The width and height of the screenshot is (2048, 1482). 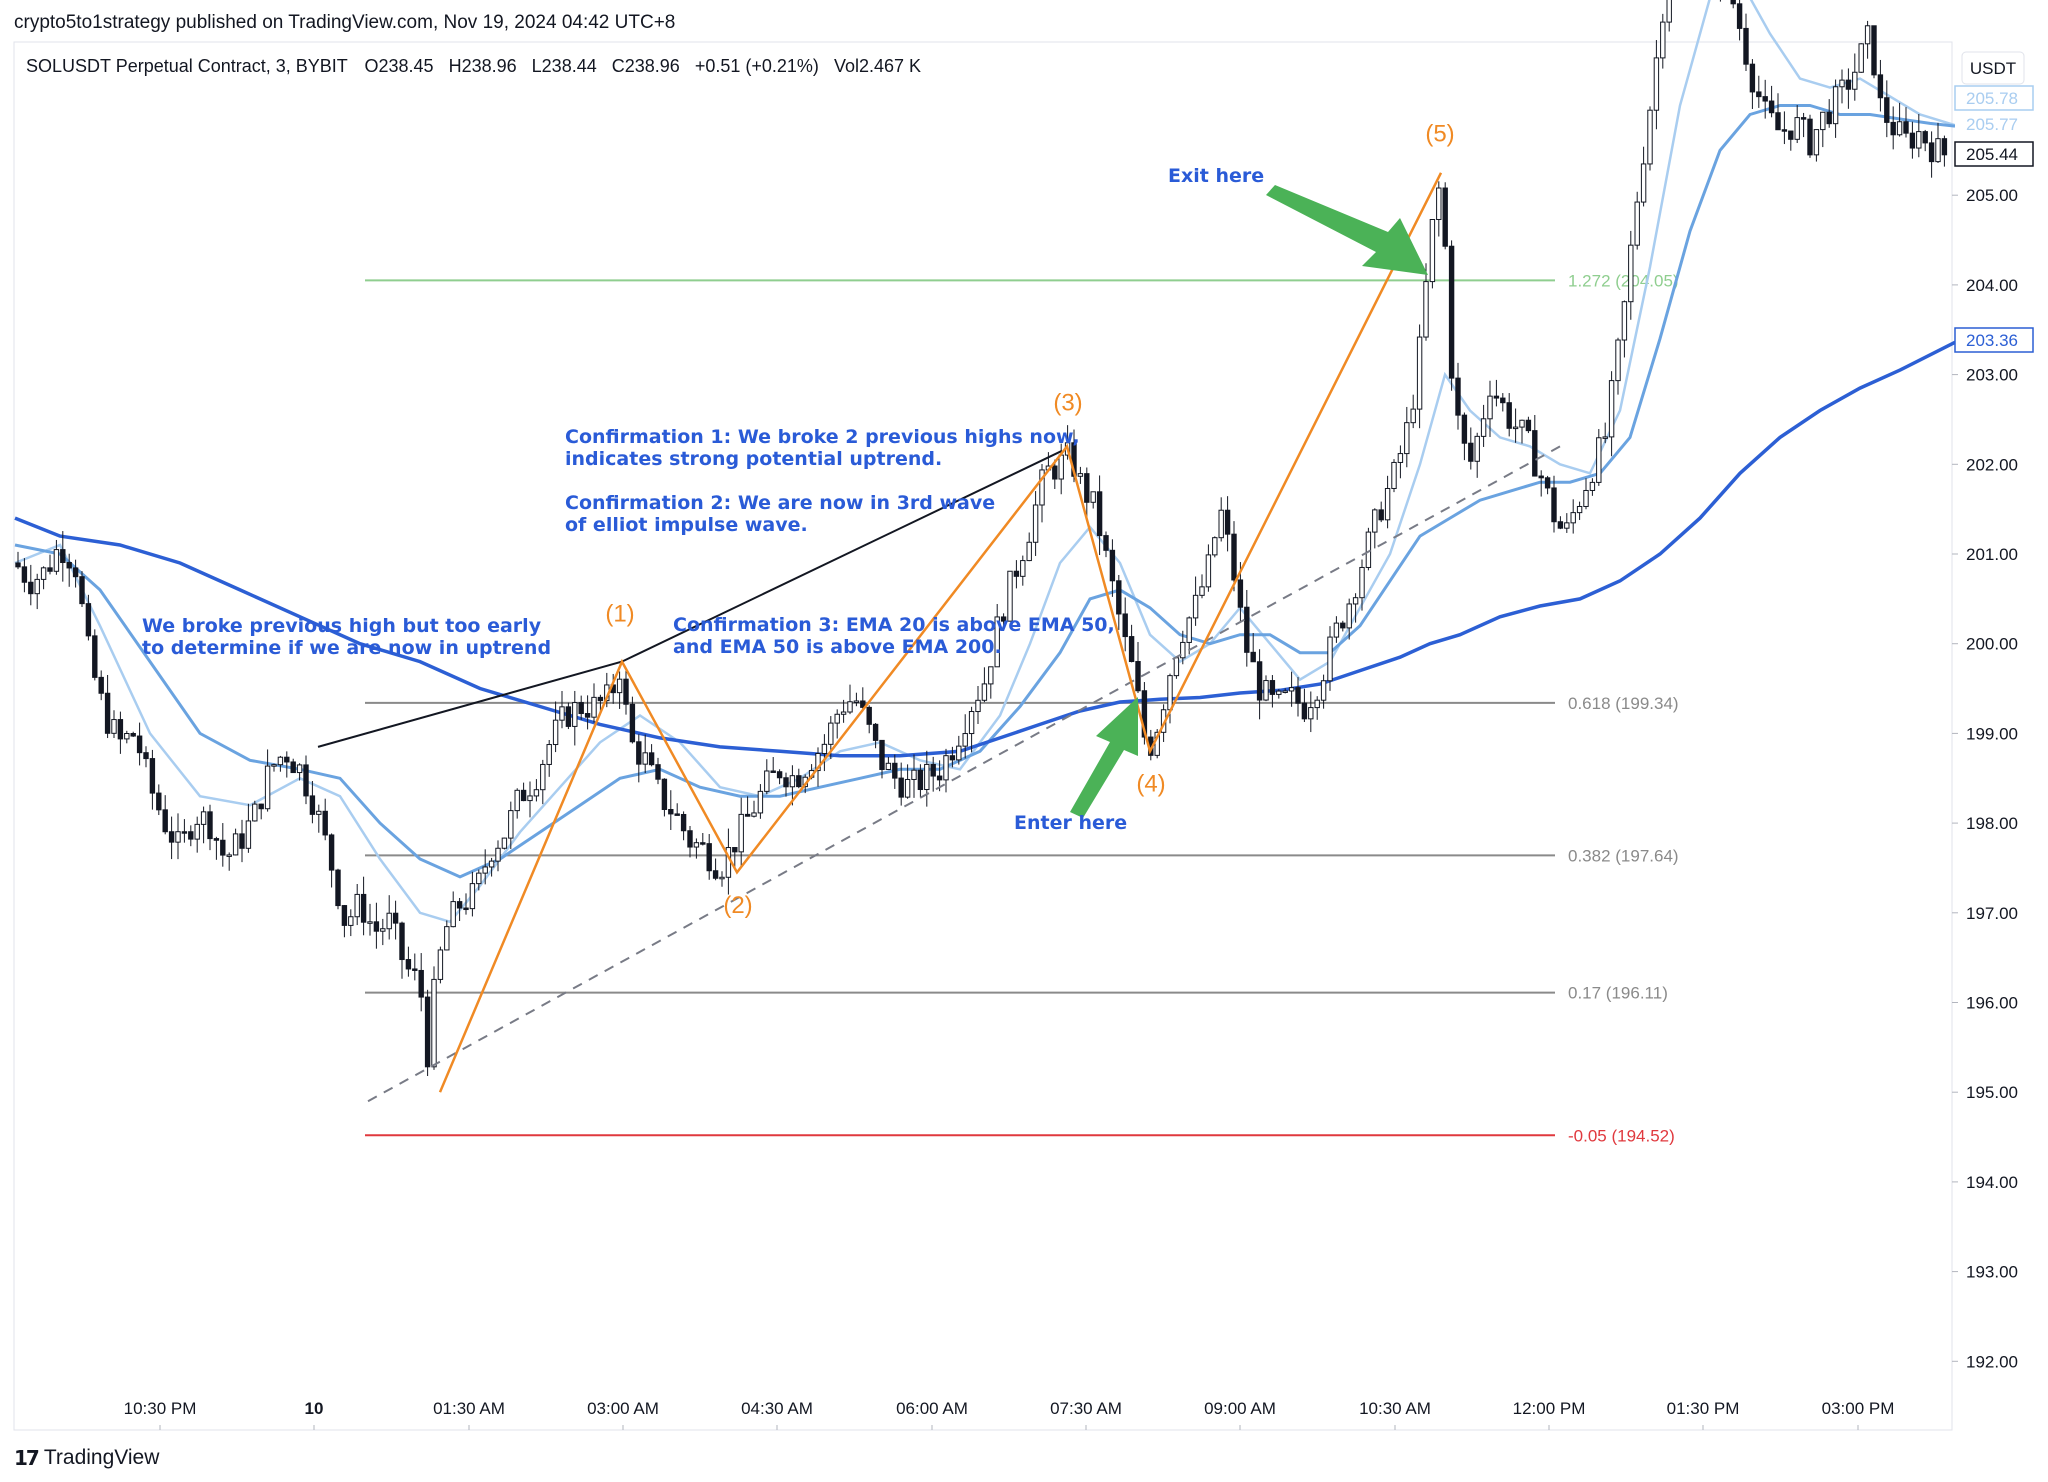 I want to click on tradingview-logo: 17 TradingView, so click(x=86, y=1458).